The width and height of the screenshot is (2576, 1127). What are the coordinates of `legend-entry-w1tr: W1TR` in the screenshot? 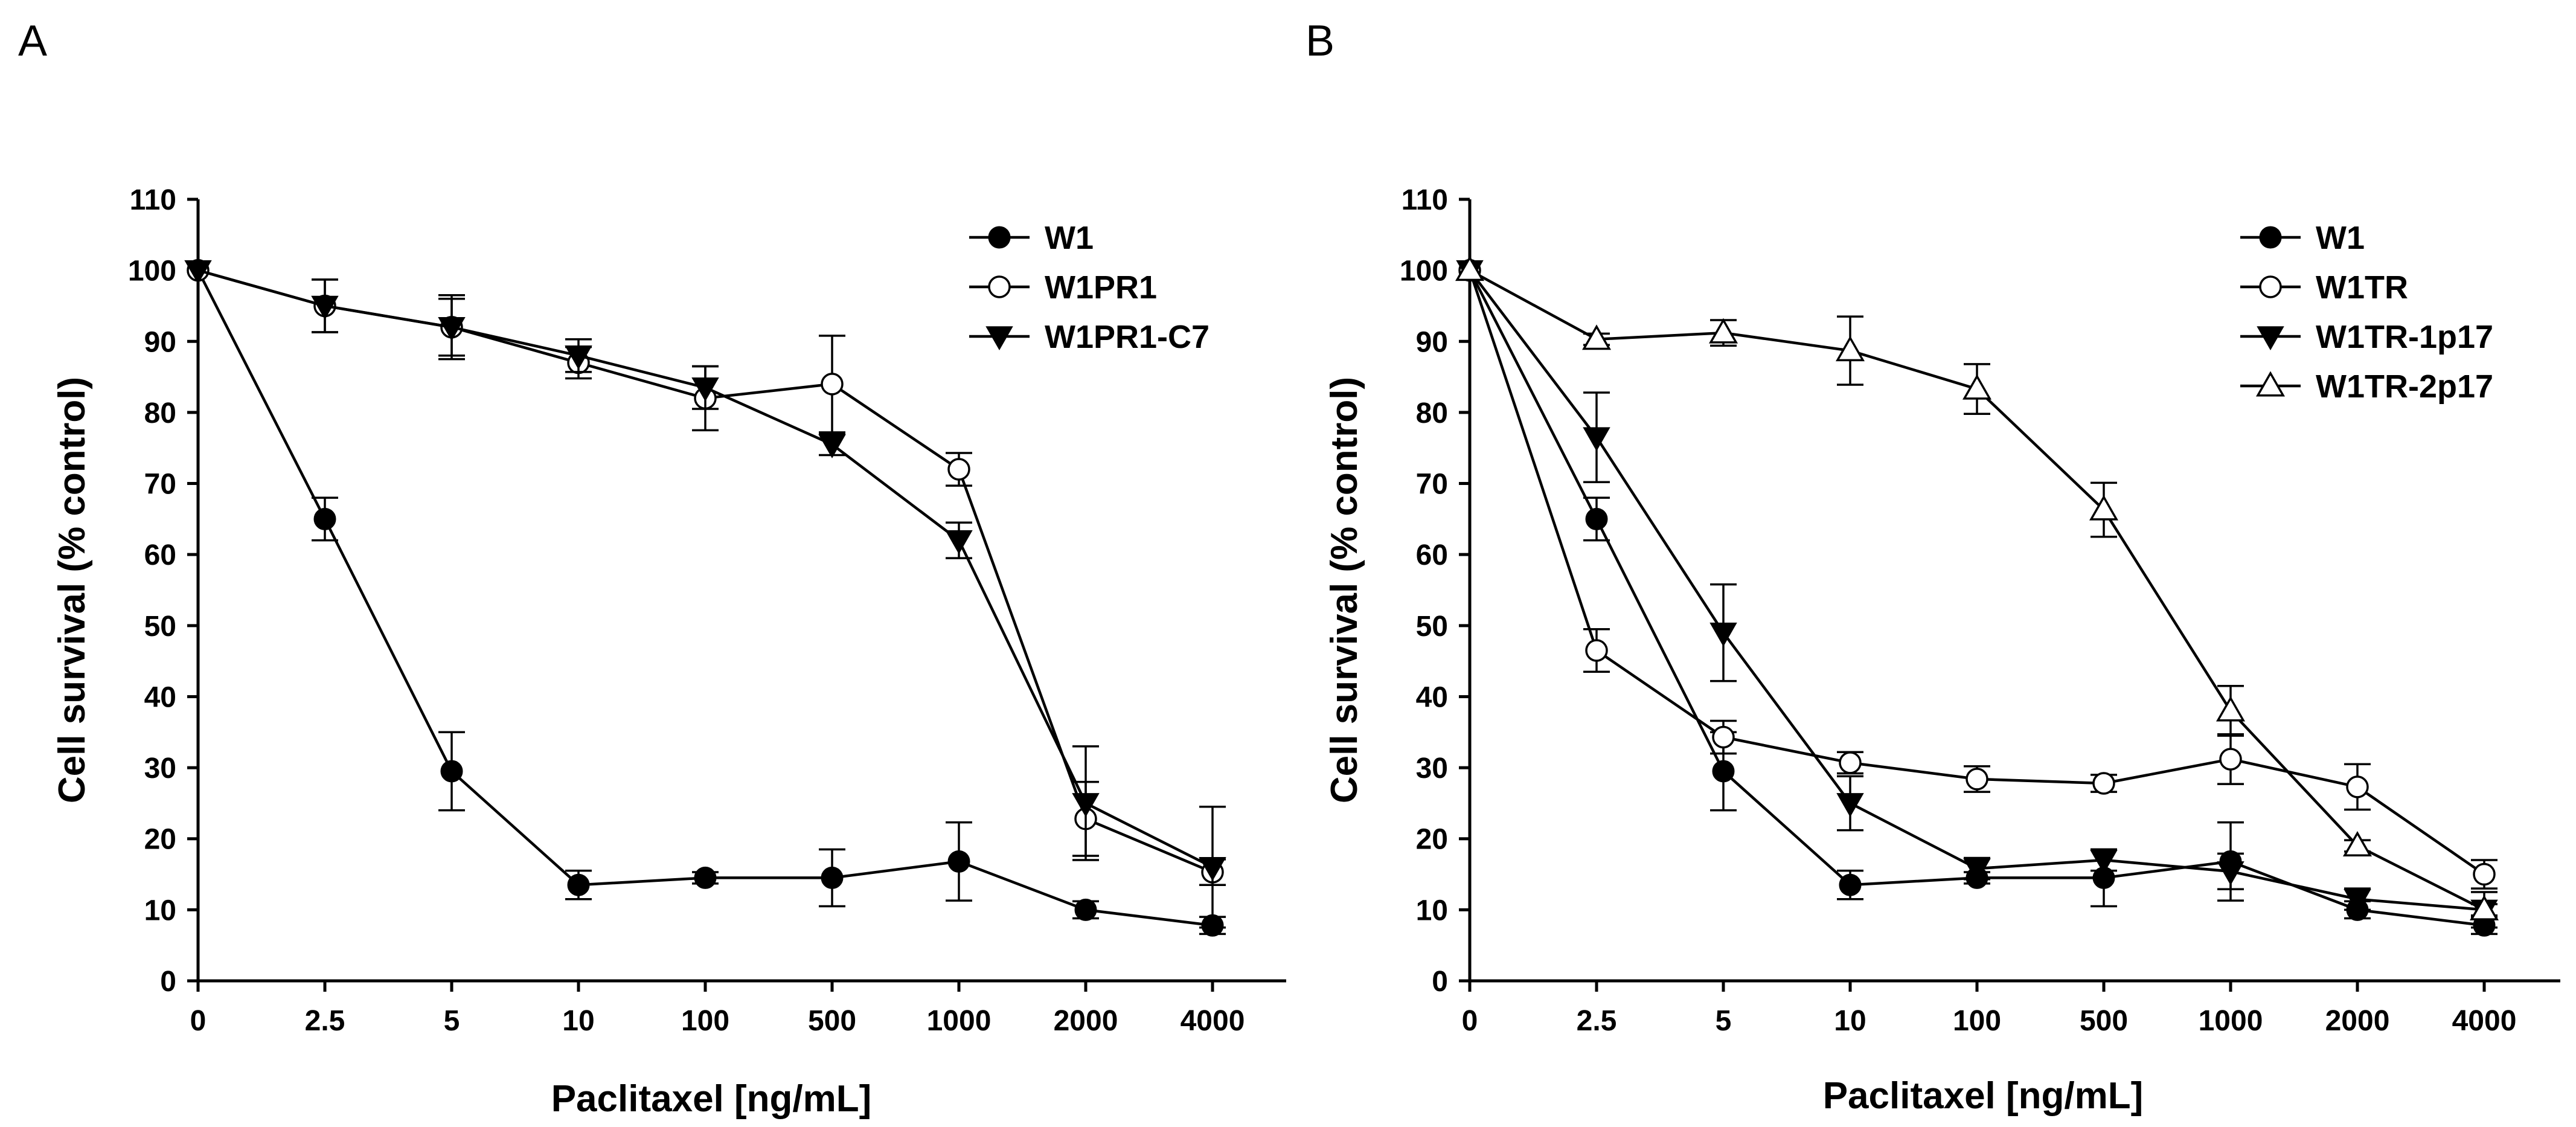 It's located at (2324, 287).